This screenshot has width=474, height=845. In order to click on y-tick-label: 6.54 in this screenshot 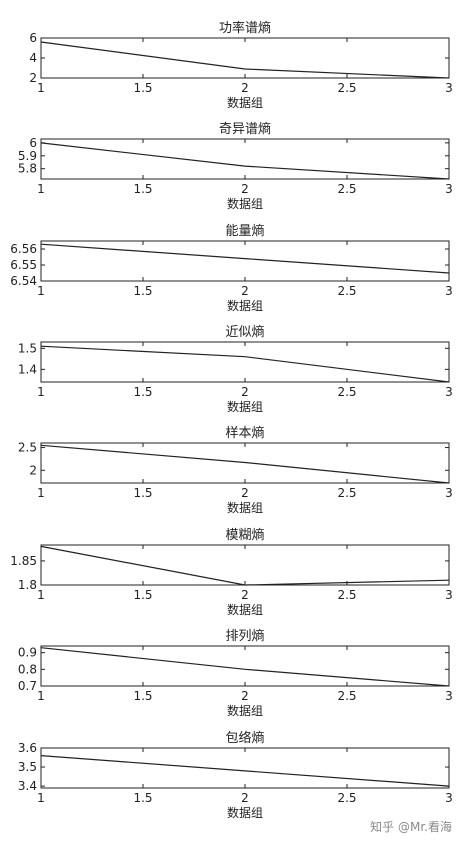, I will do `click(23, 281)`.